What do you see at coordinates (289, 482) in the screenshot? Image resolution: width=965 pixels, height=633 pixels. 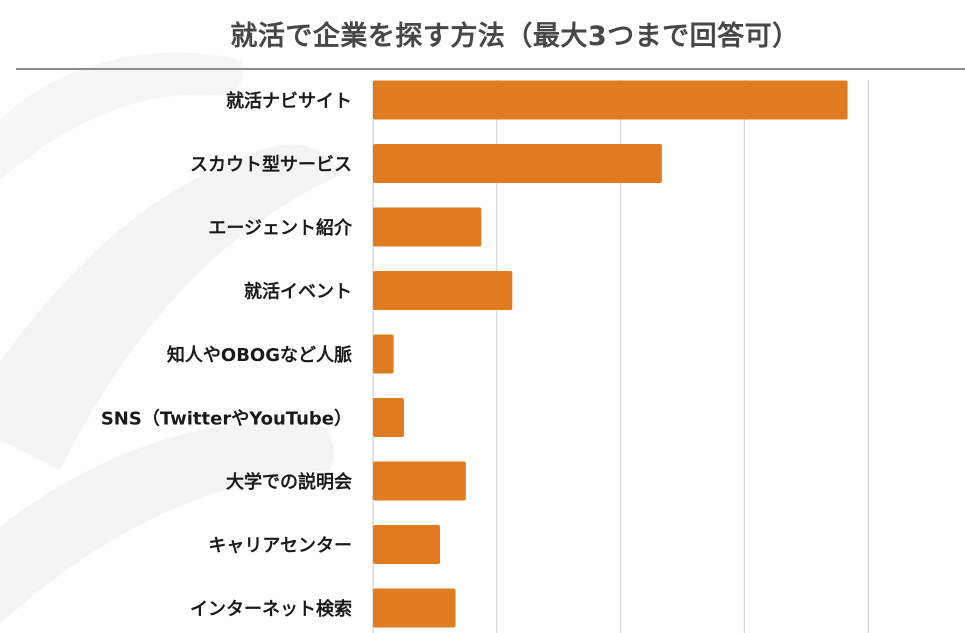 I see `category-label: 大学での説明会` at bounding box center [289, 482].